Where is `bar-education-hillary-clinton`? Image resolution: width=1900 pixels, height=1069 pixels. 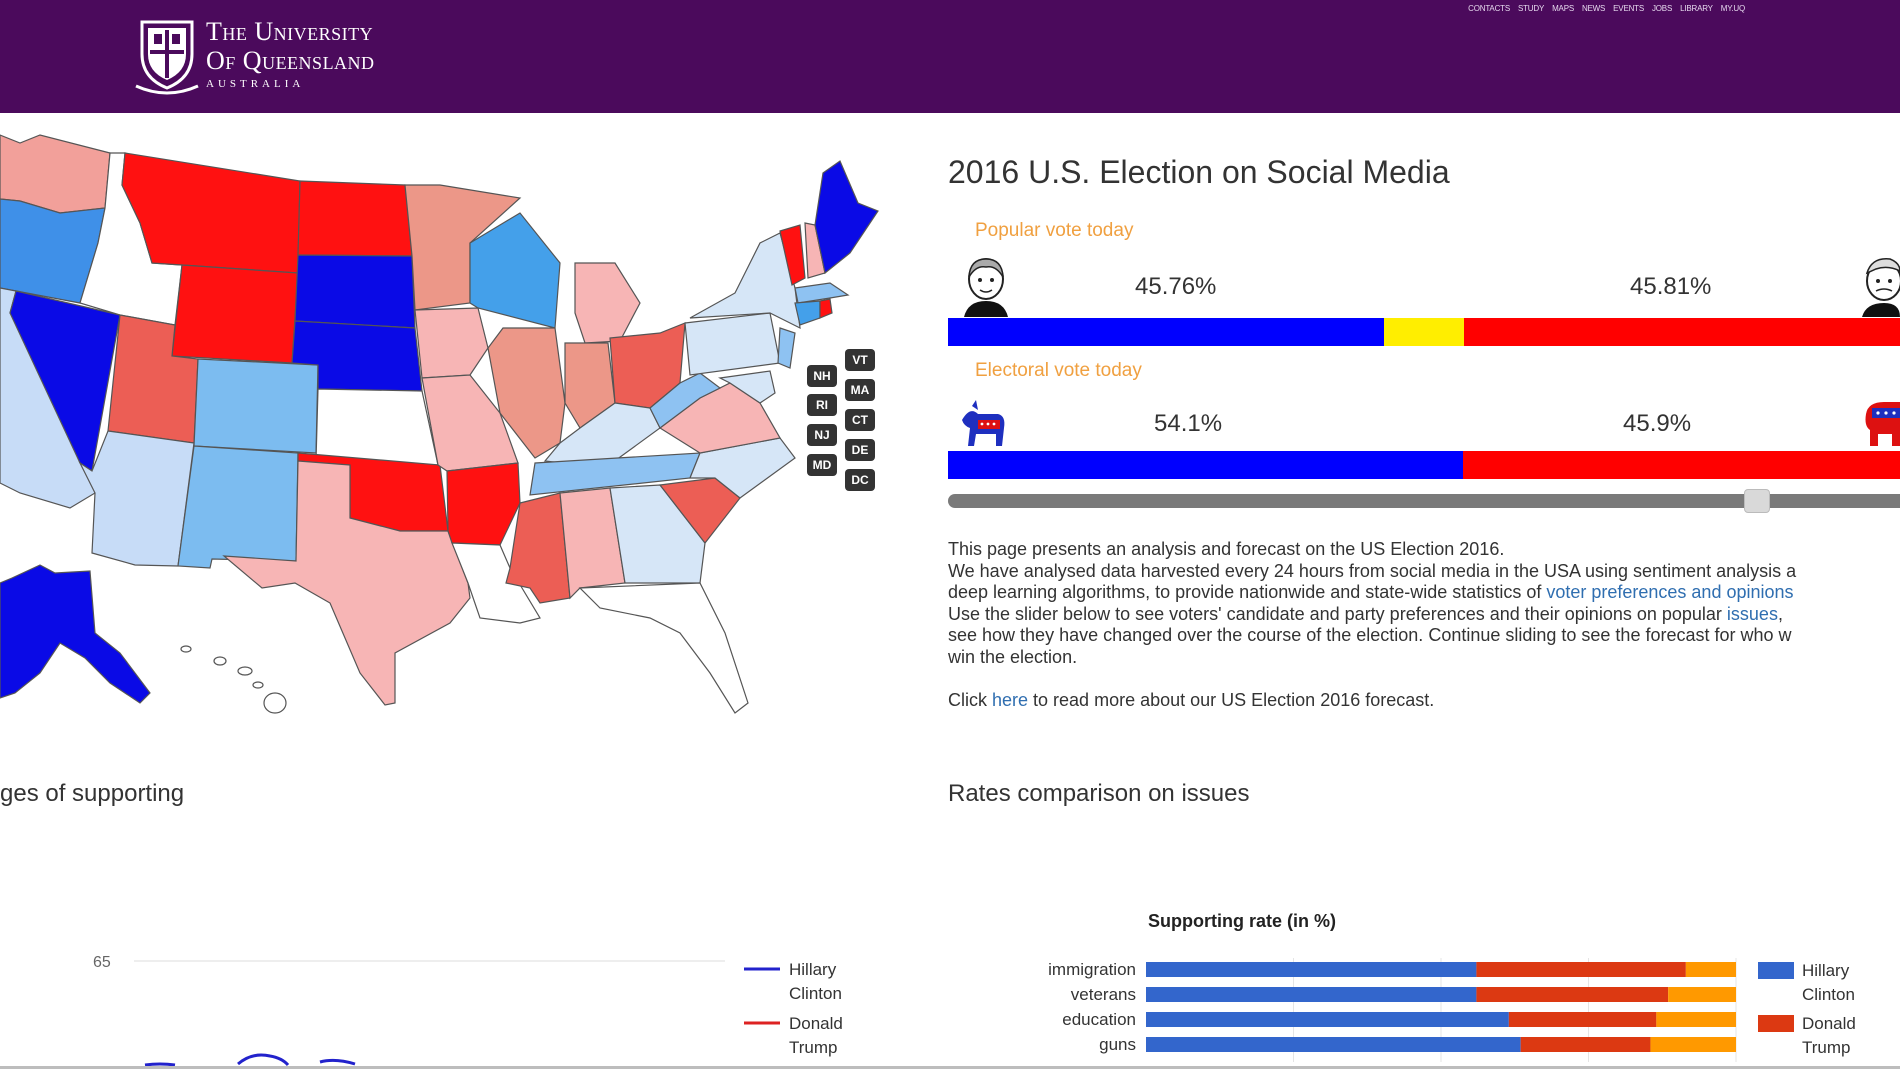 bar-education-hillary-clinton is located at coordinates (1327, 1019).